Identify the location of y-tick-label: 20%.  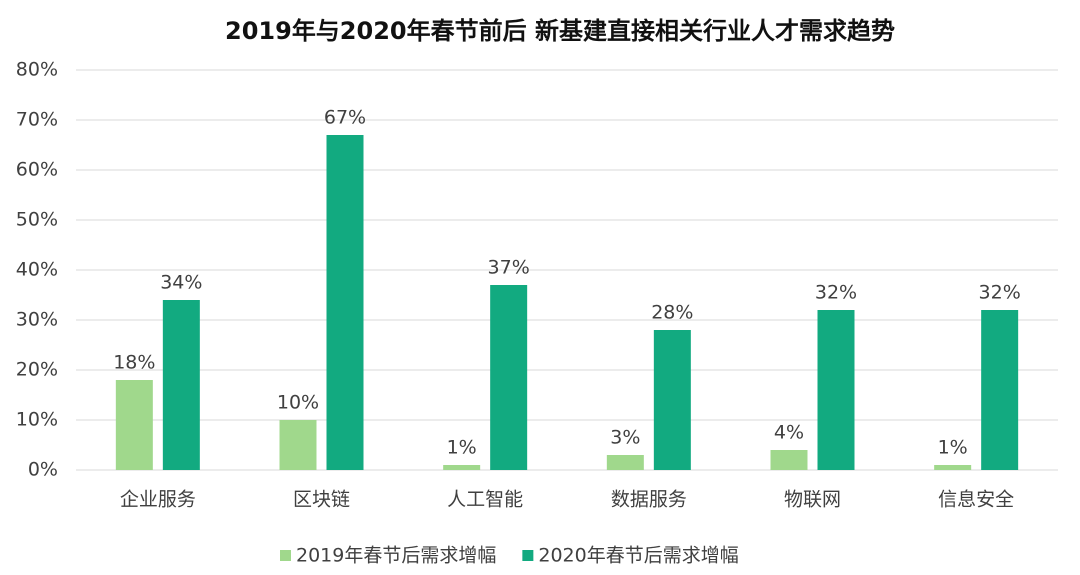
(37, 370).